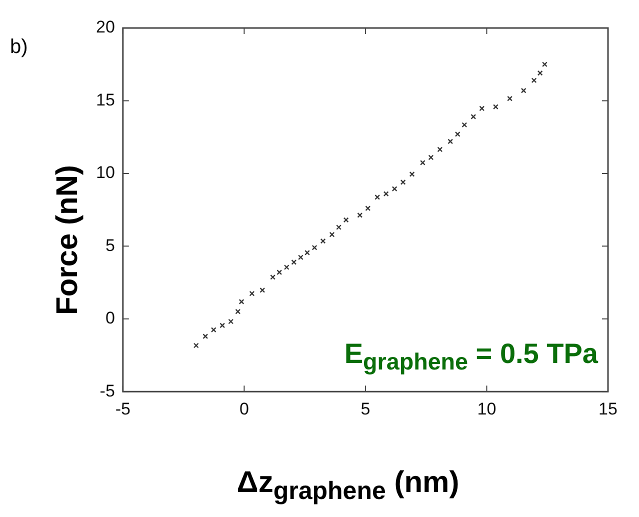 Image resolution: width=639 pixels, height=517 pixels. What do you see at coordinates (110, 318) in the screenshot?
I see `y-tick-label: 0` at bounding box center [110, 318].